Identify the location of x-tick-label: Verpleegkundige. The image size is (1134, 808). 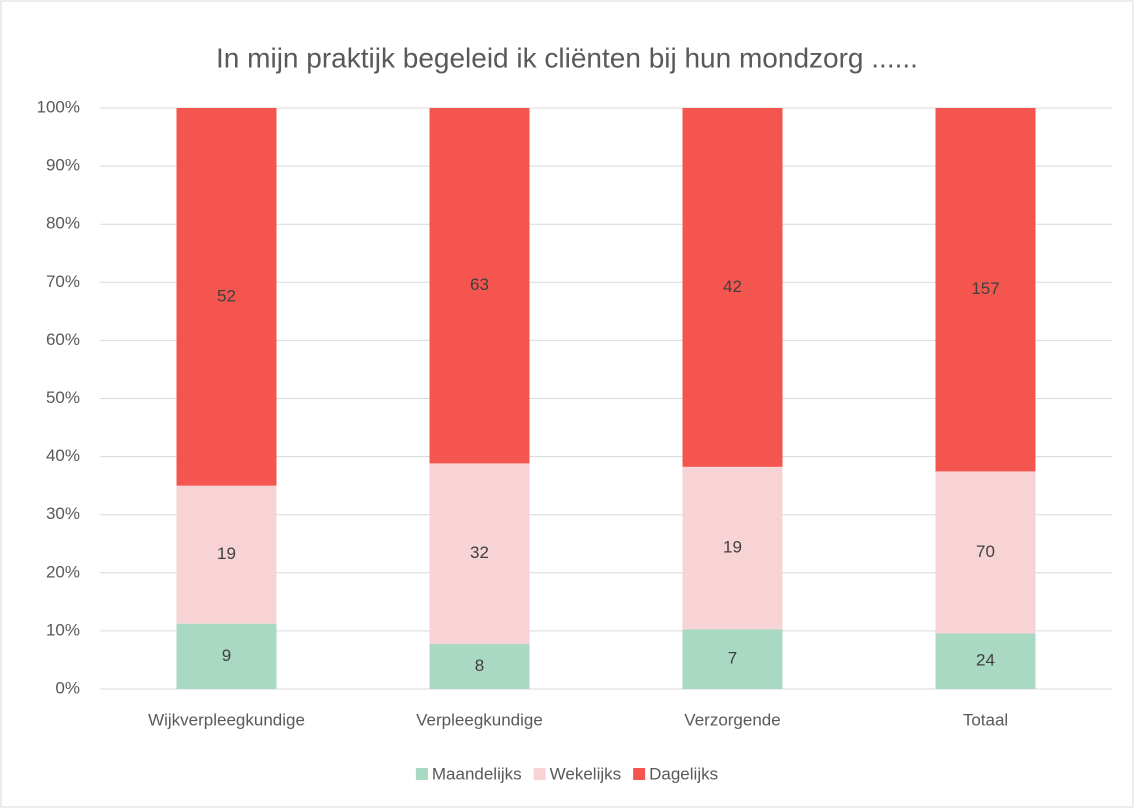
(479, 719).